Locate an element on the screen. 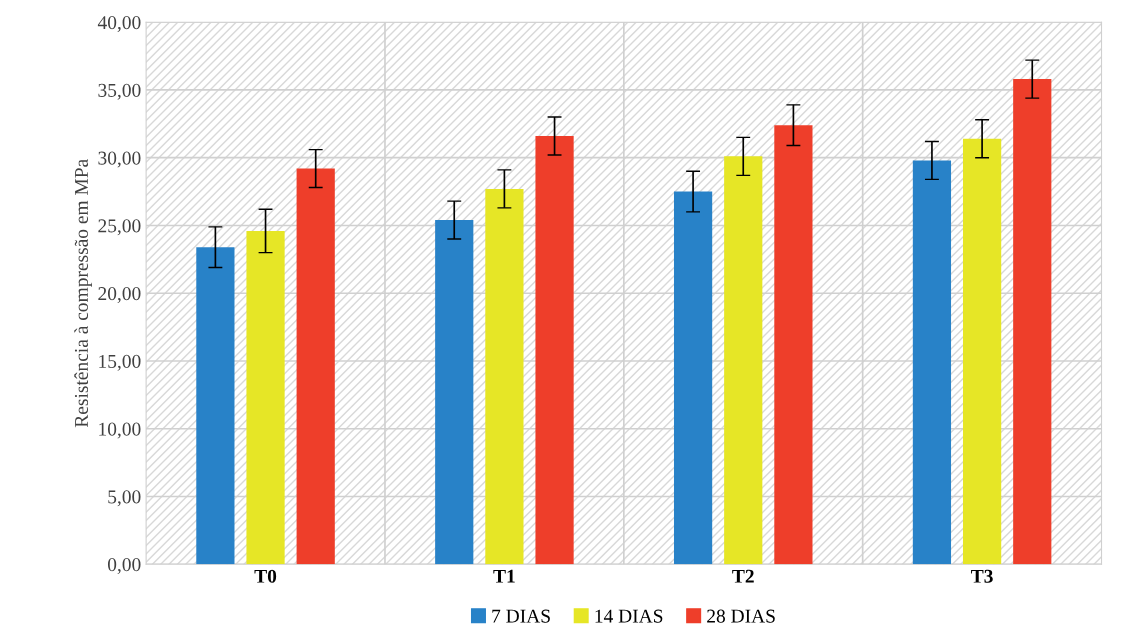  y-tick-label: 30,00 is located at coordinates (119, 159).